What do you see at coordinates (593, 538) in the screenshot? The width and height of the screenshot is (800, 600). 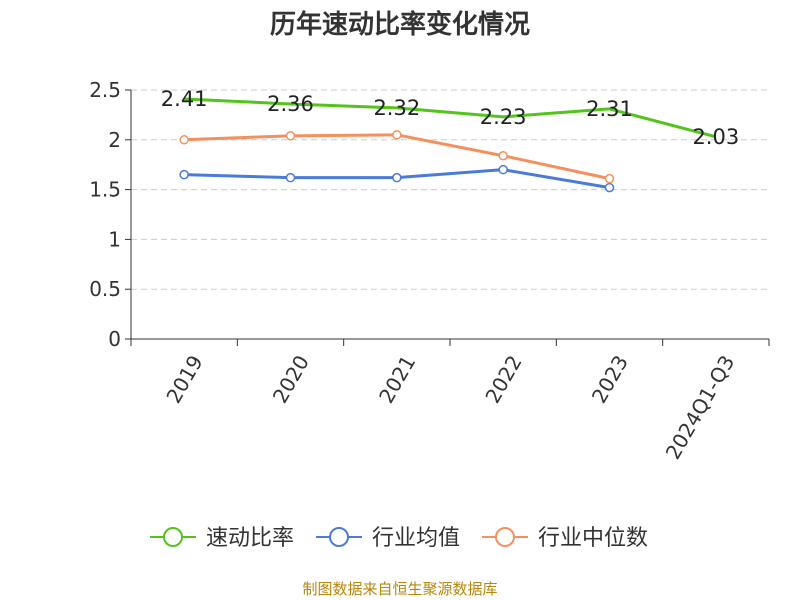 I see `legend-label: 行业中位数` at bounding box center [593, 538].